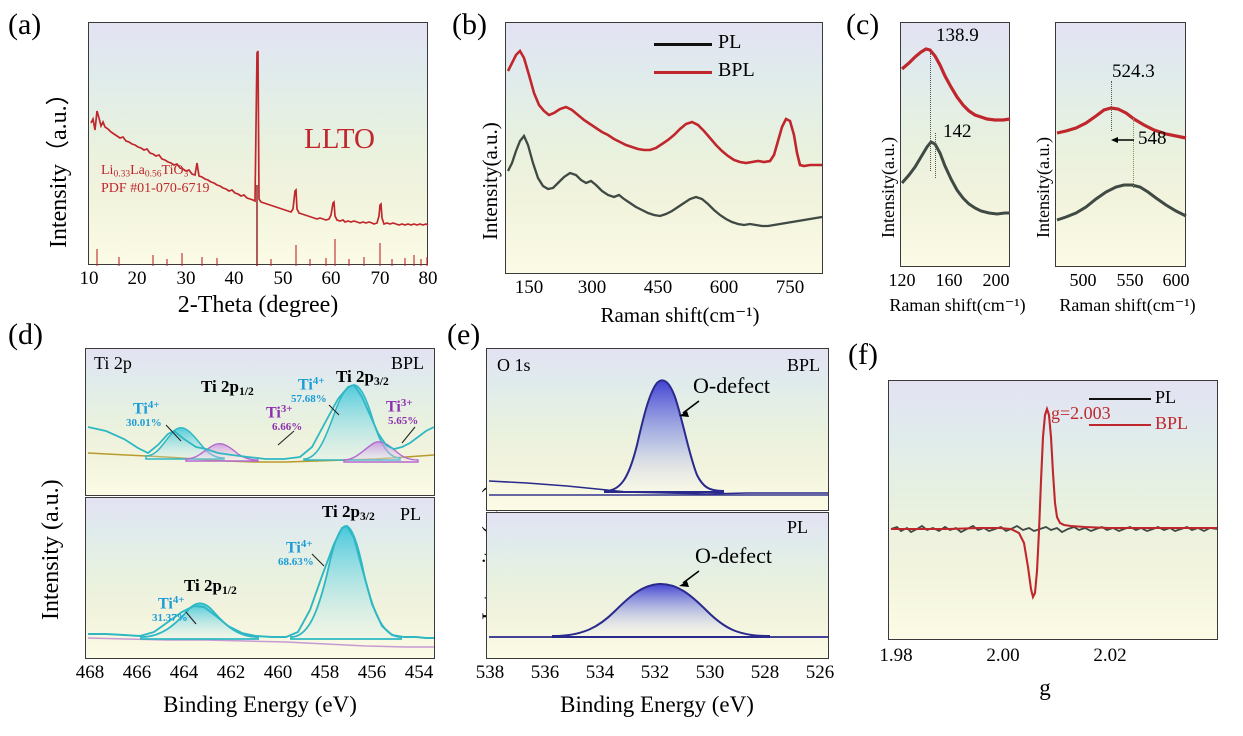 The height and width of the screenshot is (736, 1243). I want to click on panel-b-xtick-2: 450, so click(658, 287).